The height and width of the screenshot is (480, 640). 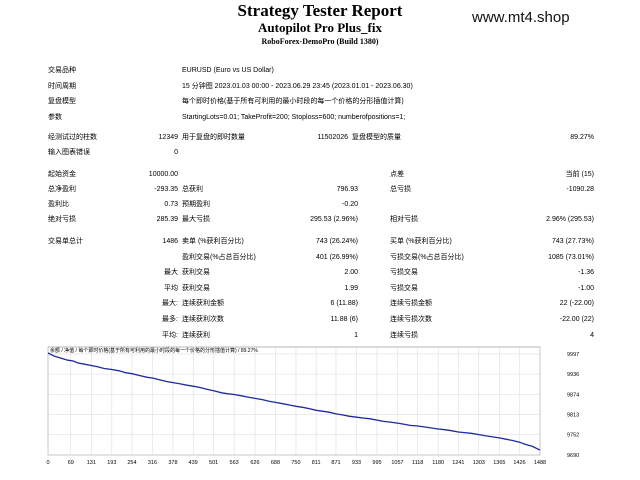 I want to click on x-tick-label: 750, so click(x=295, y=463).